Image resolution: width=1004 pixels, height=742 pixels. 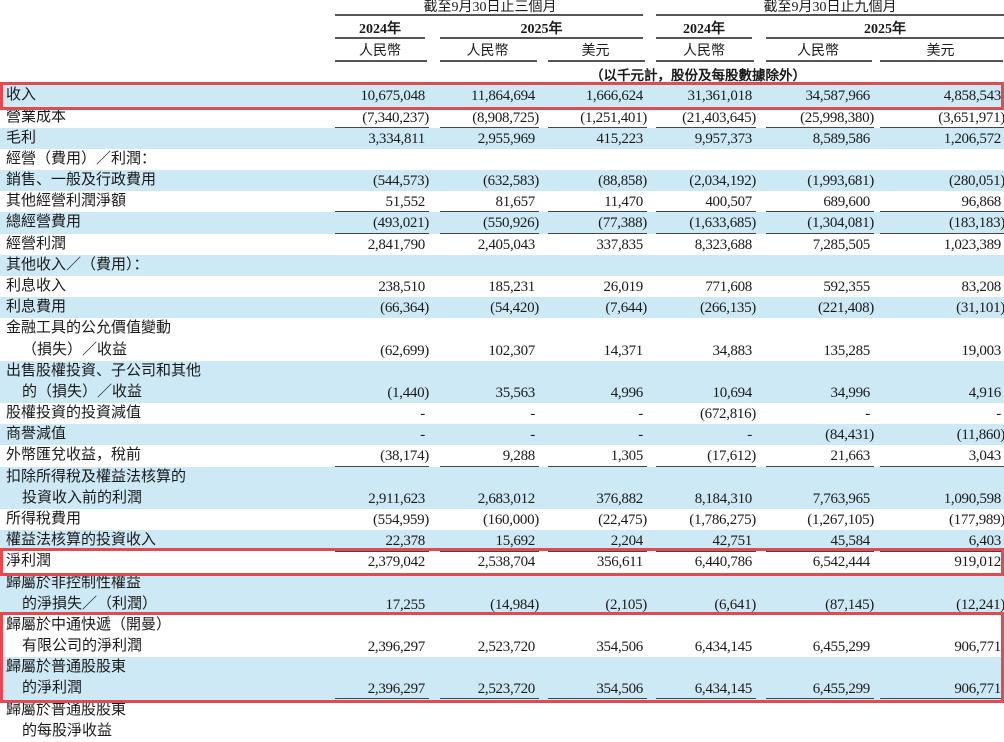 What do you see at coordinates (74, 582) in the screenshot?
I see `row-label: 歸屬於非控制性權益` at bounding box center [74, 582].